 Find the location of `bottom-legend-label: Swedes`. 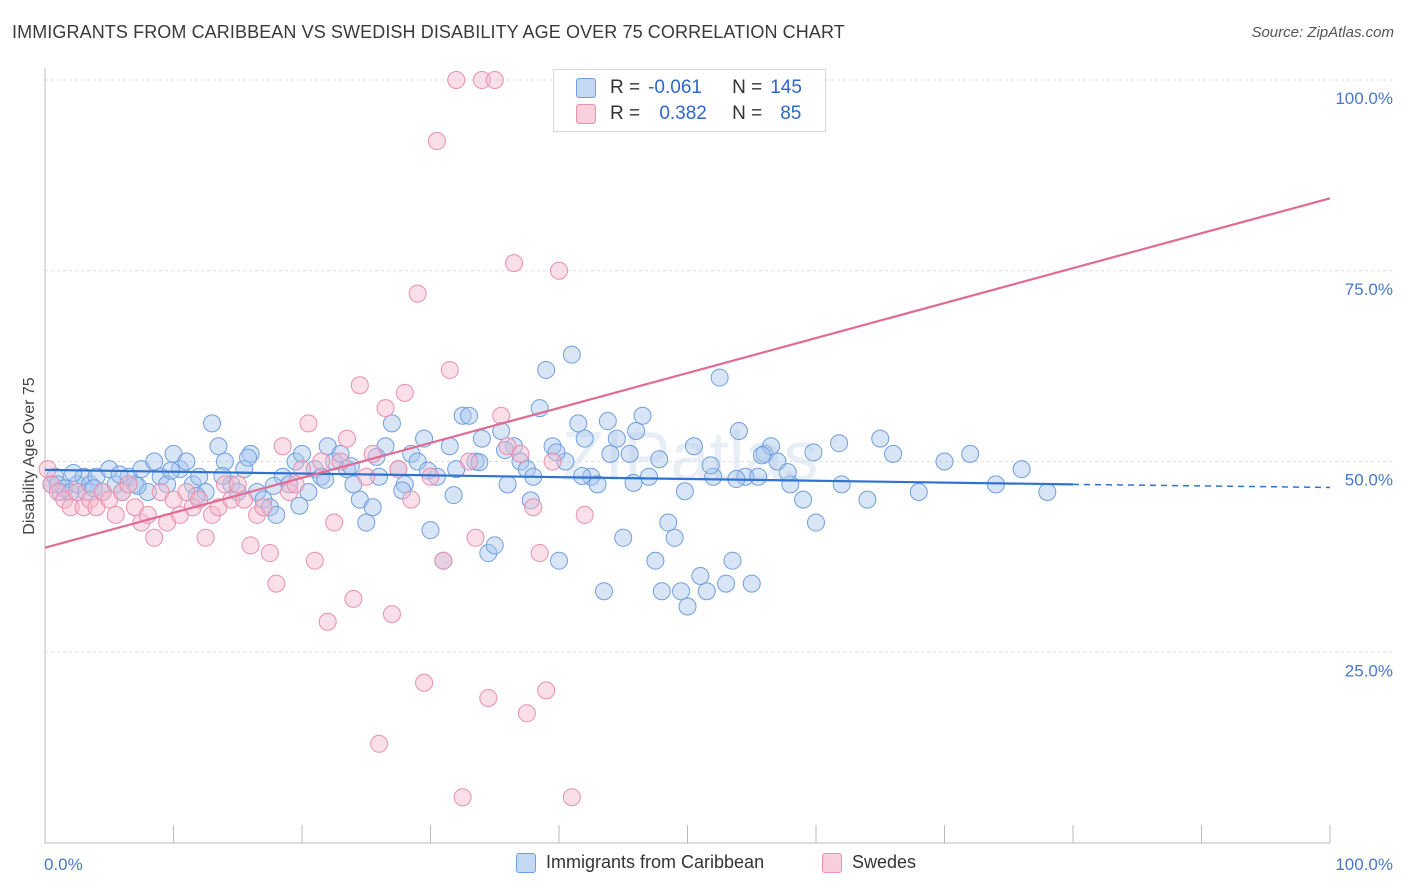

bottom-legend-label: Swedes is located at coordinates (884, 862).